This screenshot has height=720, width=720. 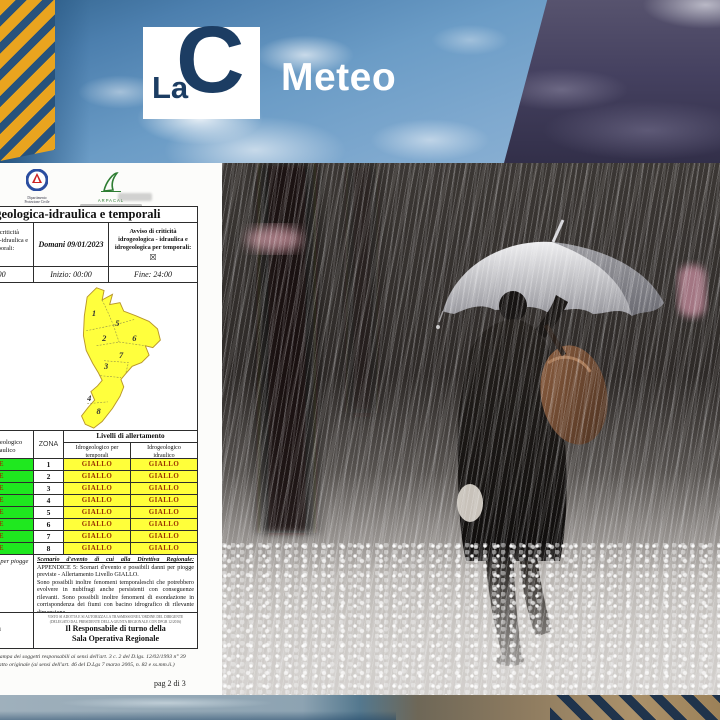 What do you see at coordinates (339, 77) in the screenshot?
I see `lac-logo-meteo: Meteo` at bounding box center [339, 77].